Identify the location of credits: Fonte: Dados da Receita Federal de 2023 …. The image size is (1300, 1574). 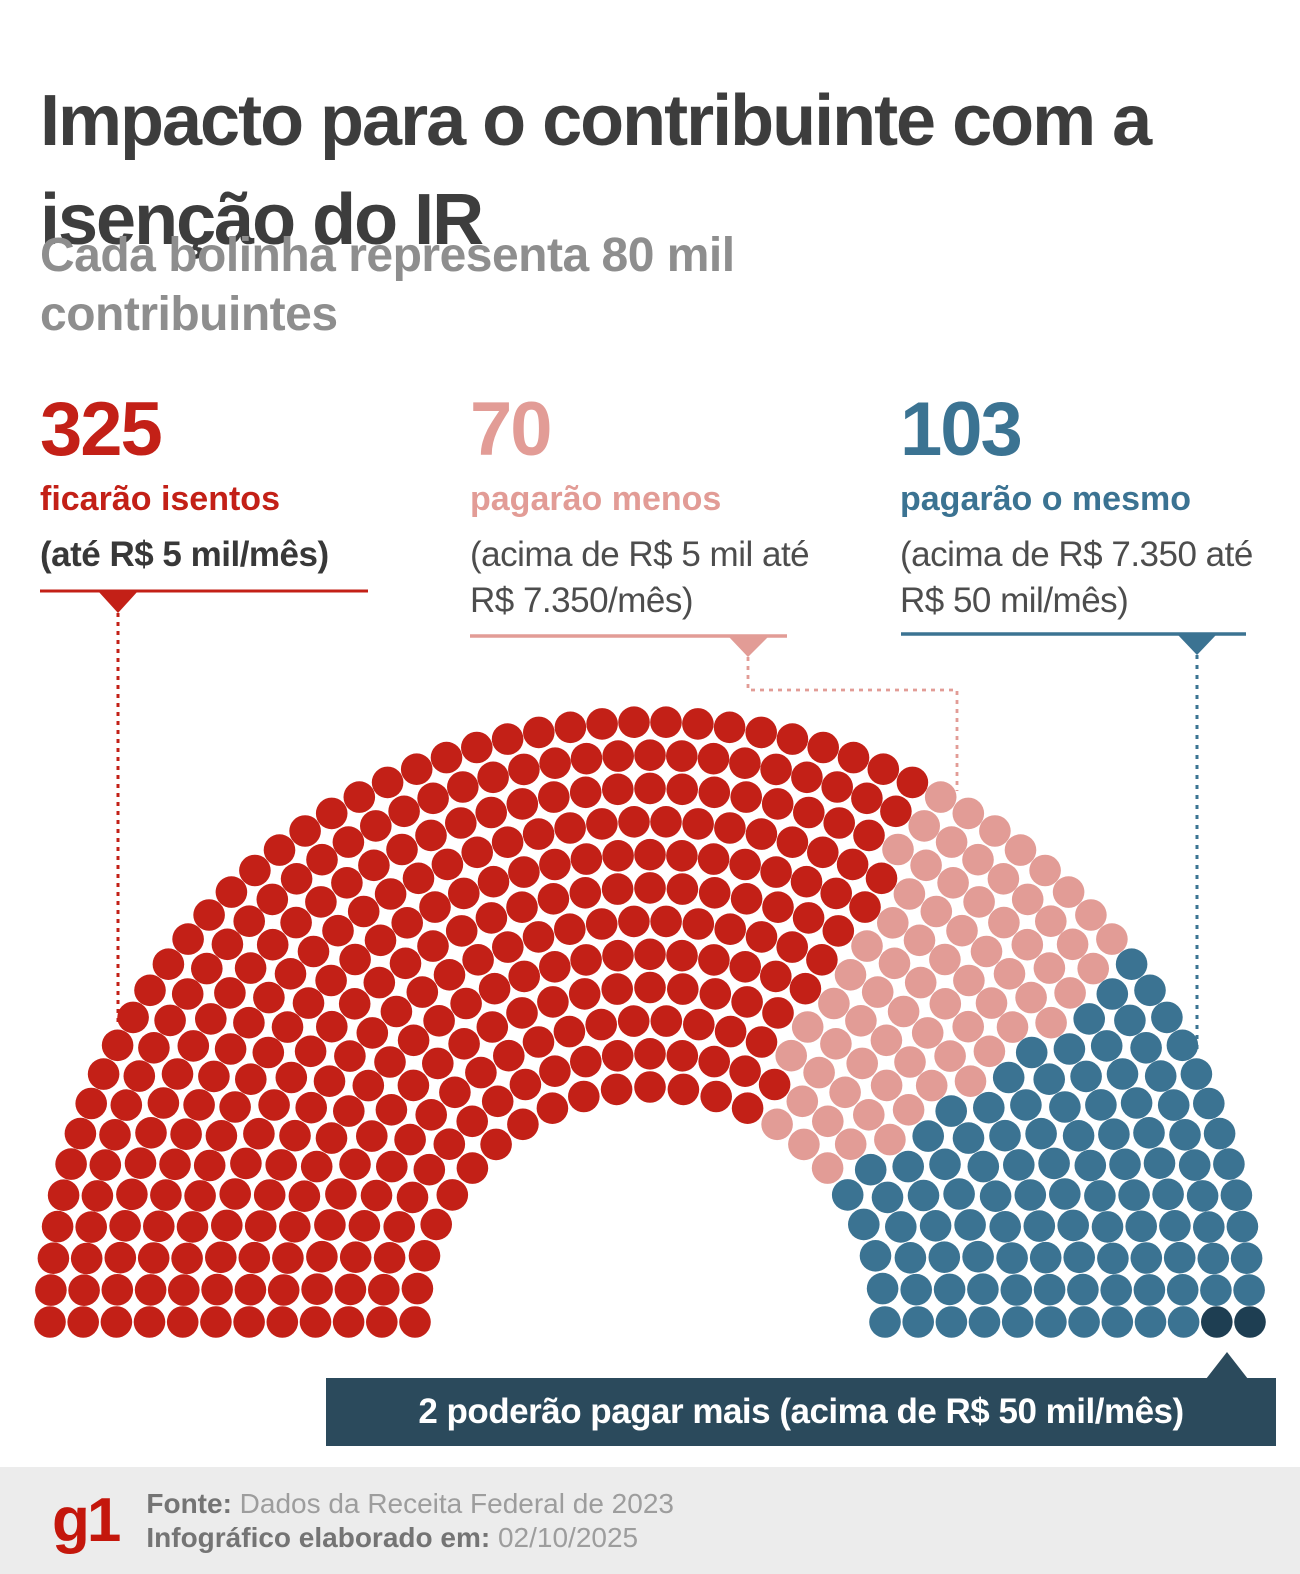
(410, 1521).